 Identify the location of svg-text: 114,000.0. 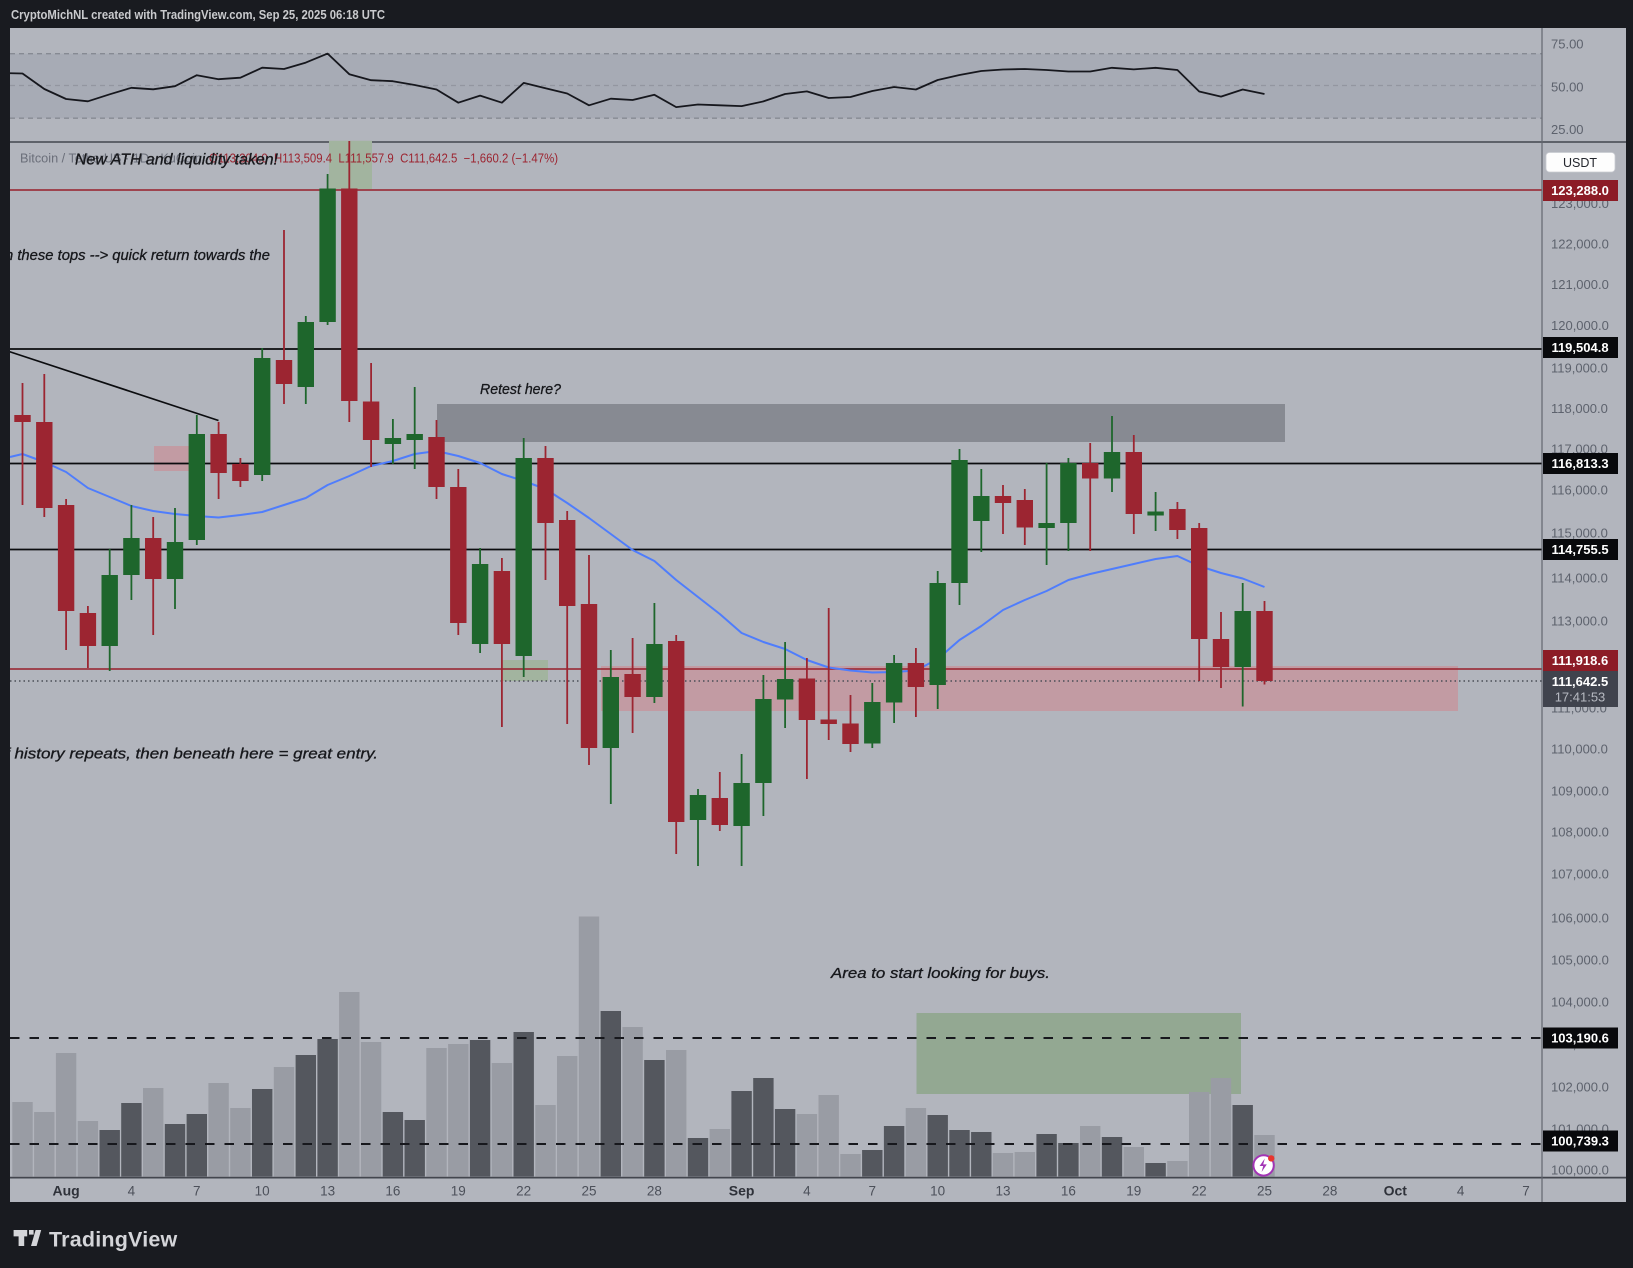
(1579, 578).